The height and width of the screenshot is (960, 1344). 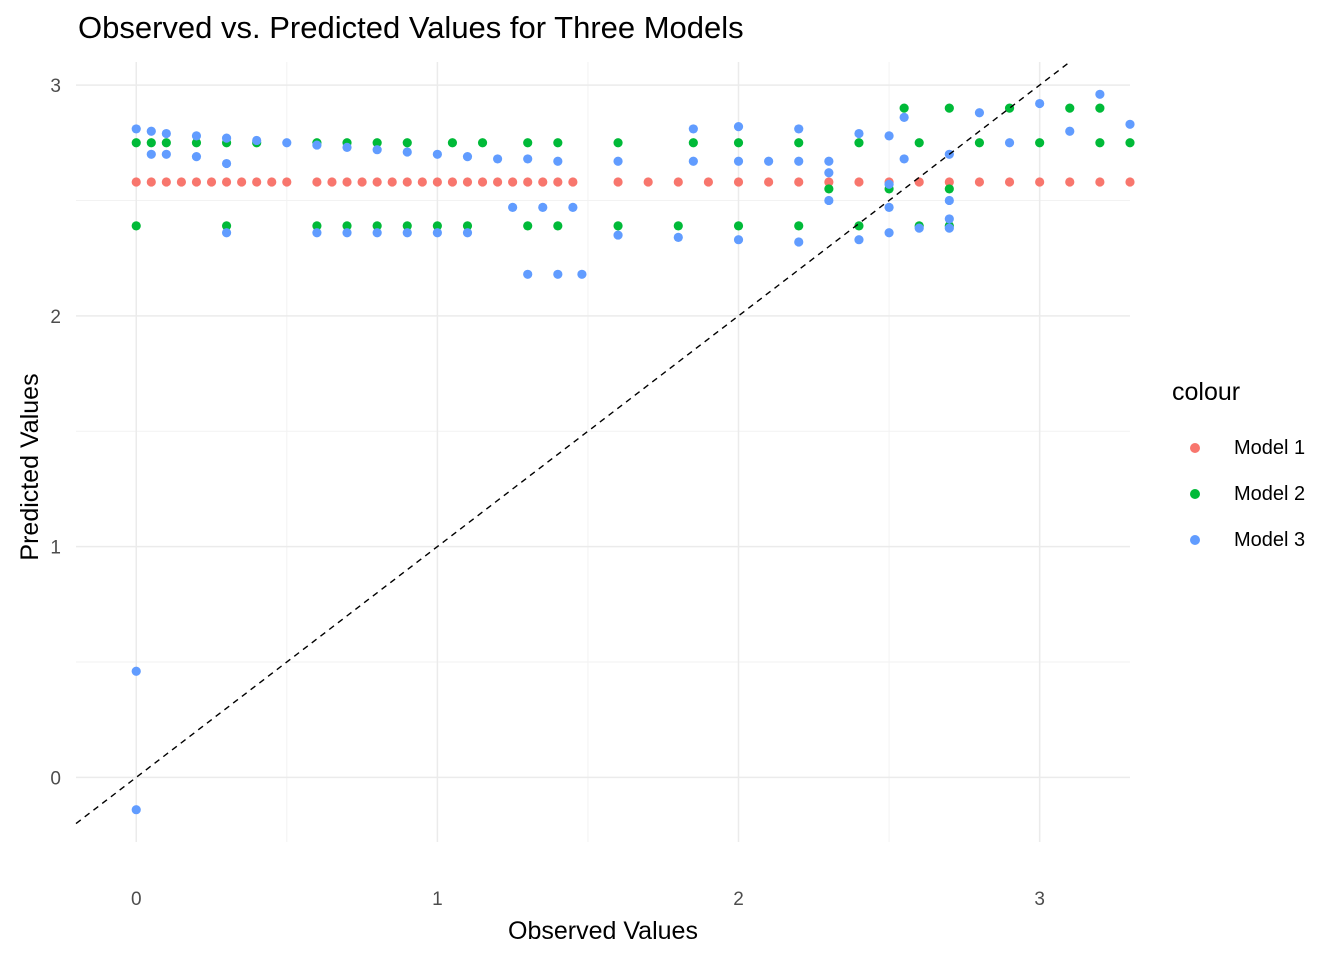 I want to click on x-axis-label: Observed Values, so click(x=603, y=931).